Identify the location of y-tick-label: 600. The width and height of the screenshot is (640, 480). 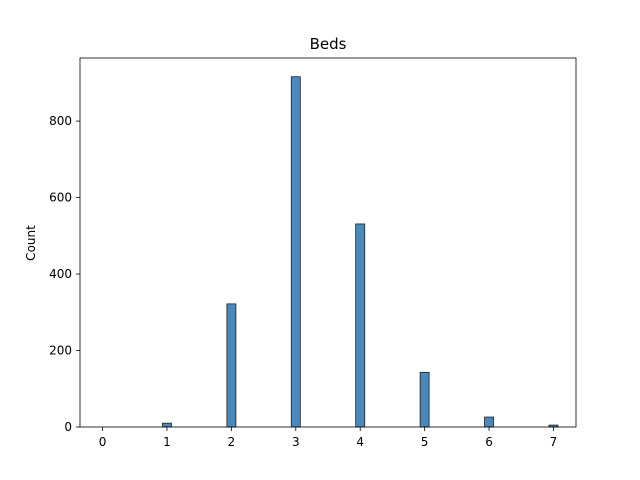
(60, 198).